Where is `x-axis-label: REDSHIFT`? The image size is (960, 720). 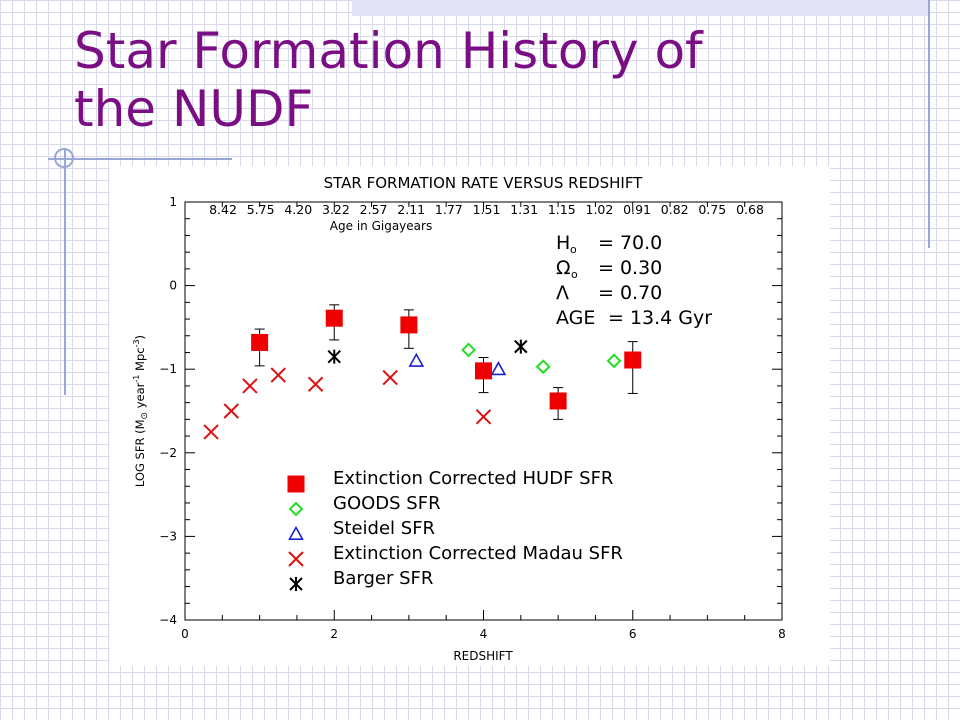 x-axis-label: REDSHIFT is located at coordinates (483, 656).